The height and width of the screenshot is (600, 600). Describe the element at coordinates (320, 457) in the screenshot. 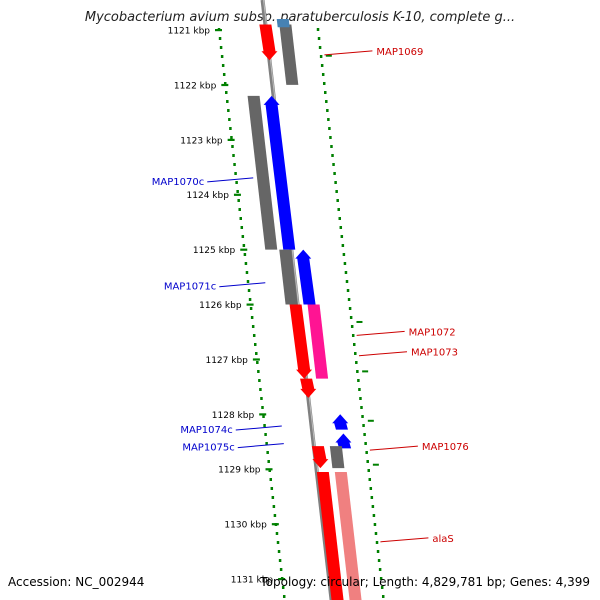

I see `feature-gene-map1076` at that location.